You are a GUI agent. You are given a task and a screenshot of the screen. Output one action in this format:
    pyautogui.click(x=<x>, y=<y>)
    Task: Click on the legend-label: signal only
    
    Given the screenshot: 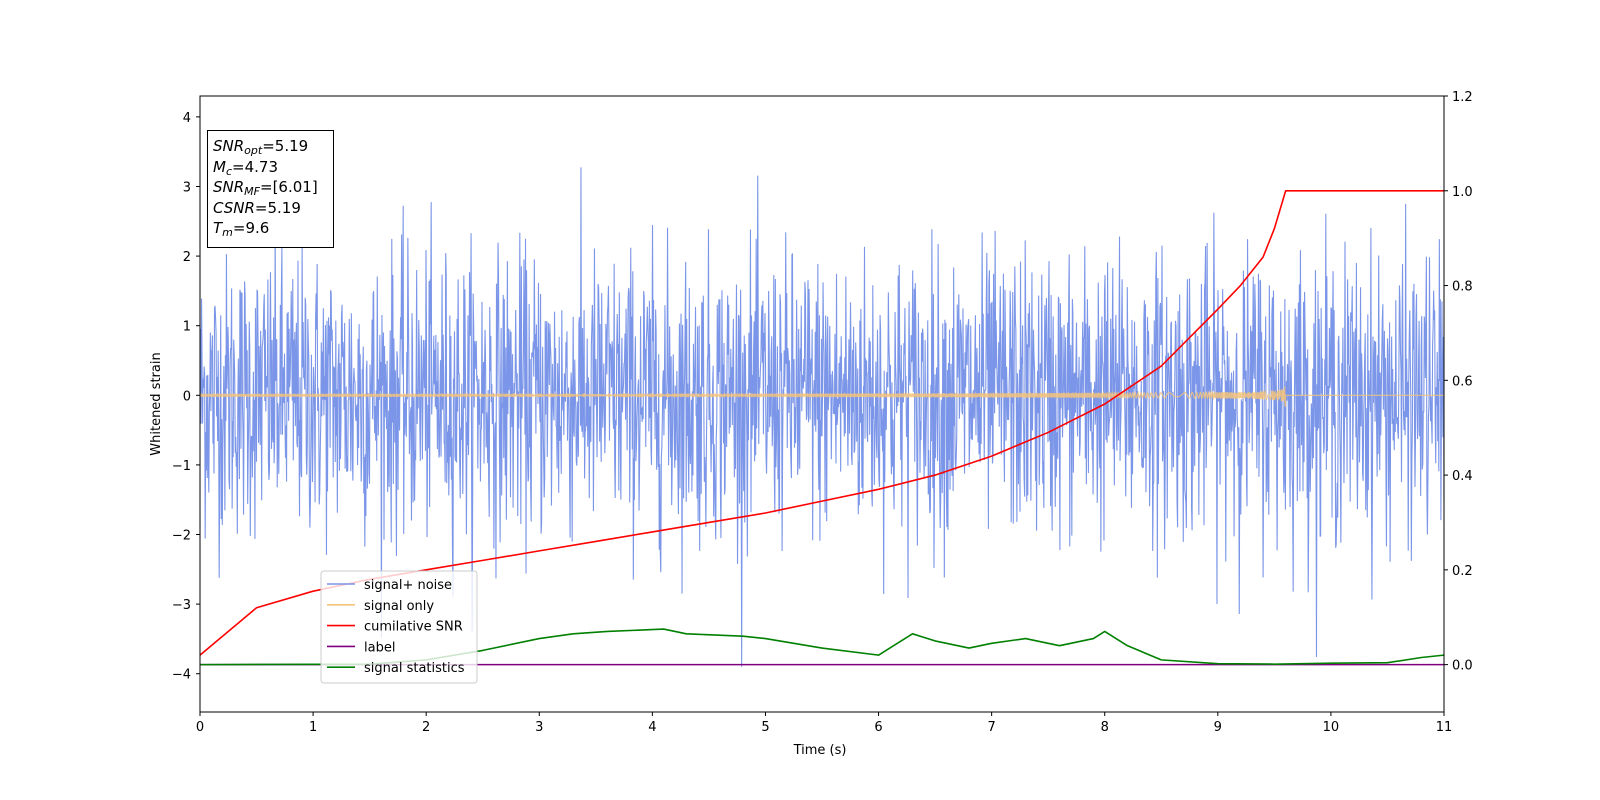 What is the action you would take?
    pyautogui.click(x=399, y=606)
    